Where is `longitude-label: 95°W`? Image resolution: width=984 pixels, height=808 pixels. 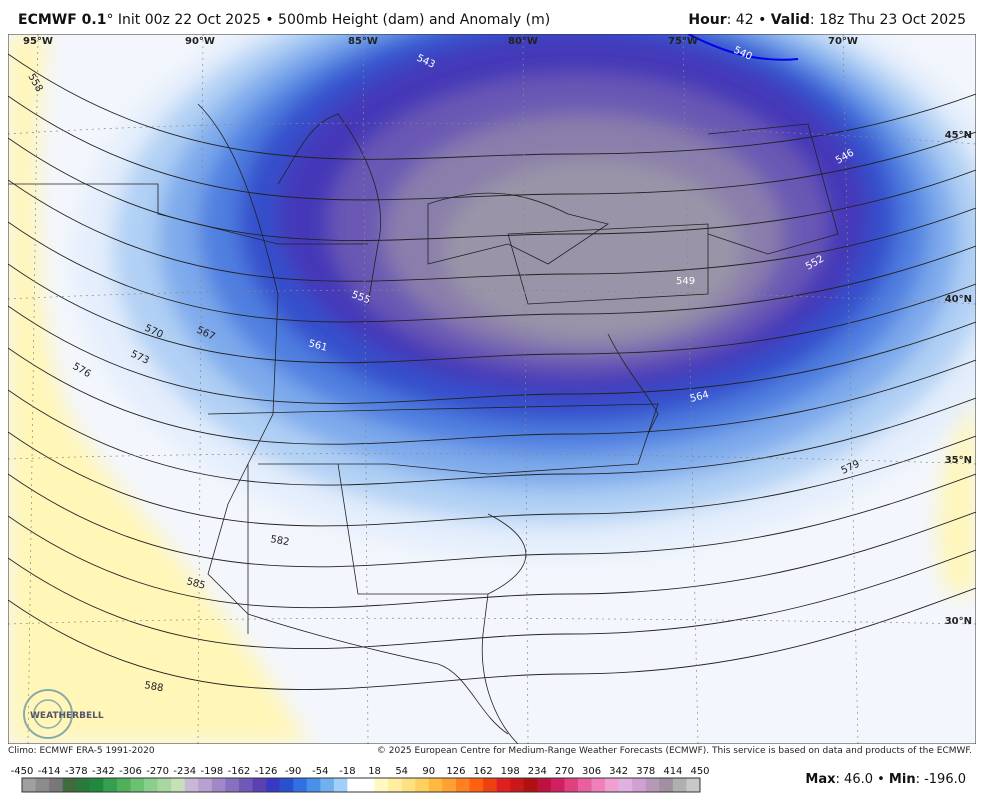 longitude-label: 95°W is located at coordinates (38, 41).